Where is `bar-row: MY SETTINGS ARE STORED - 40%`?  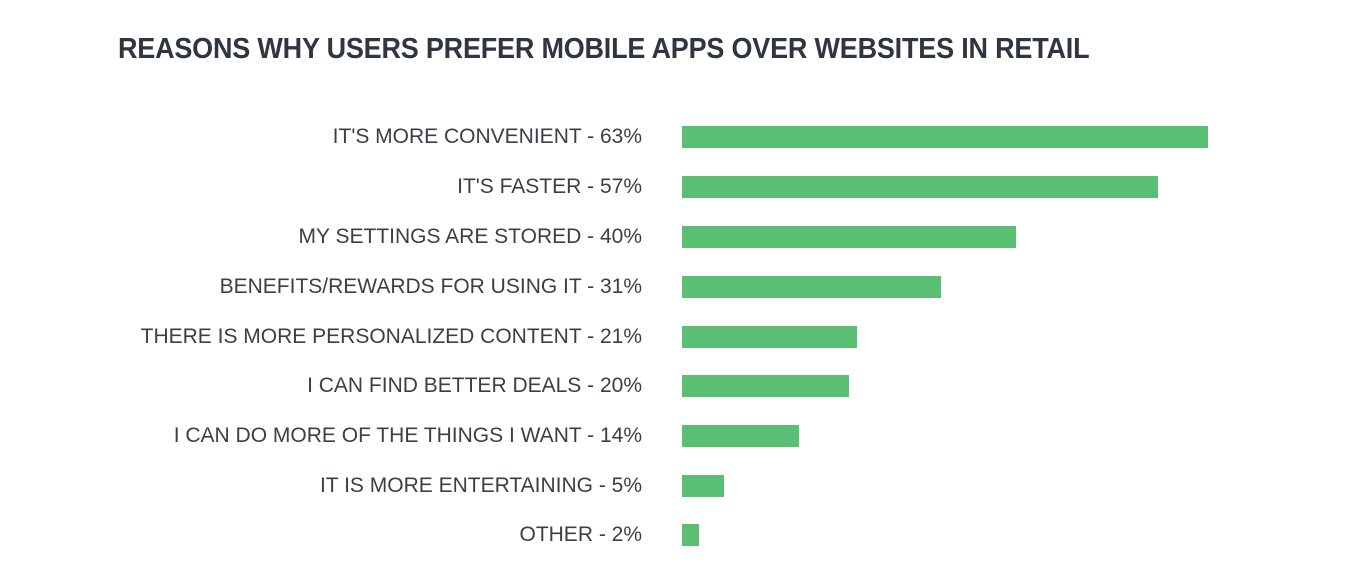 bar-row: MY SETTINGS ARE STORED - 40% is located at coordinates (685, 236).